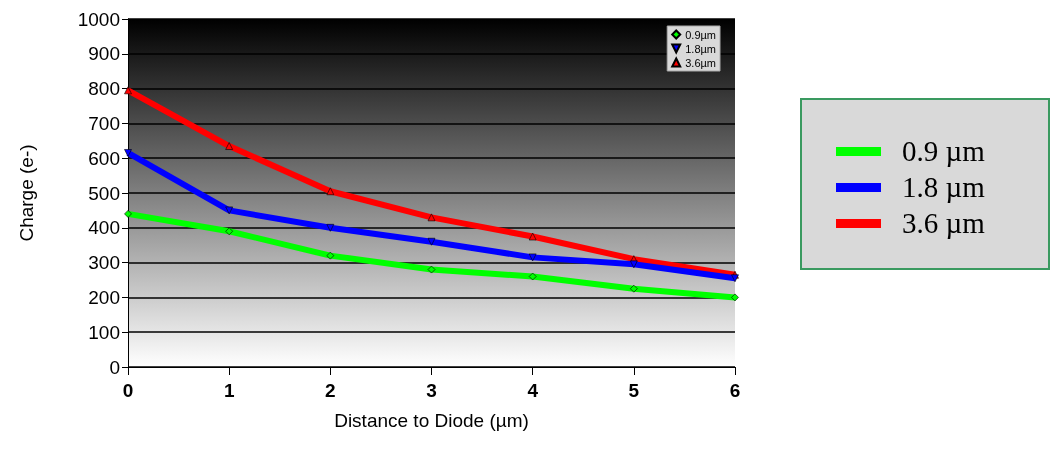 Image resolution: width=1054 pixels, height=450 pixels. What do you see at coordinates (104, 263) in the screenshot?
I see `y-tick-label: 300` at bounding box center [104, 263].